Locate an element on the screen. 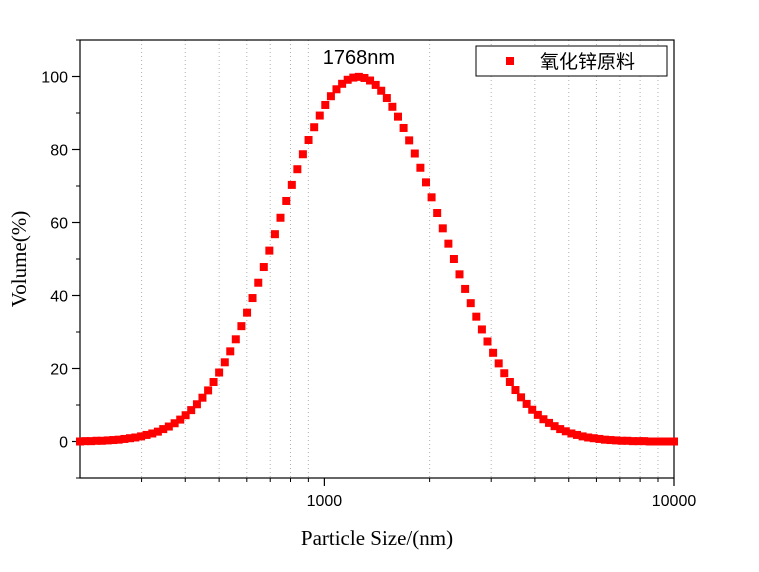  legend-label: 氧化锌原料 is located at coordinates (587, 62).